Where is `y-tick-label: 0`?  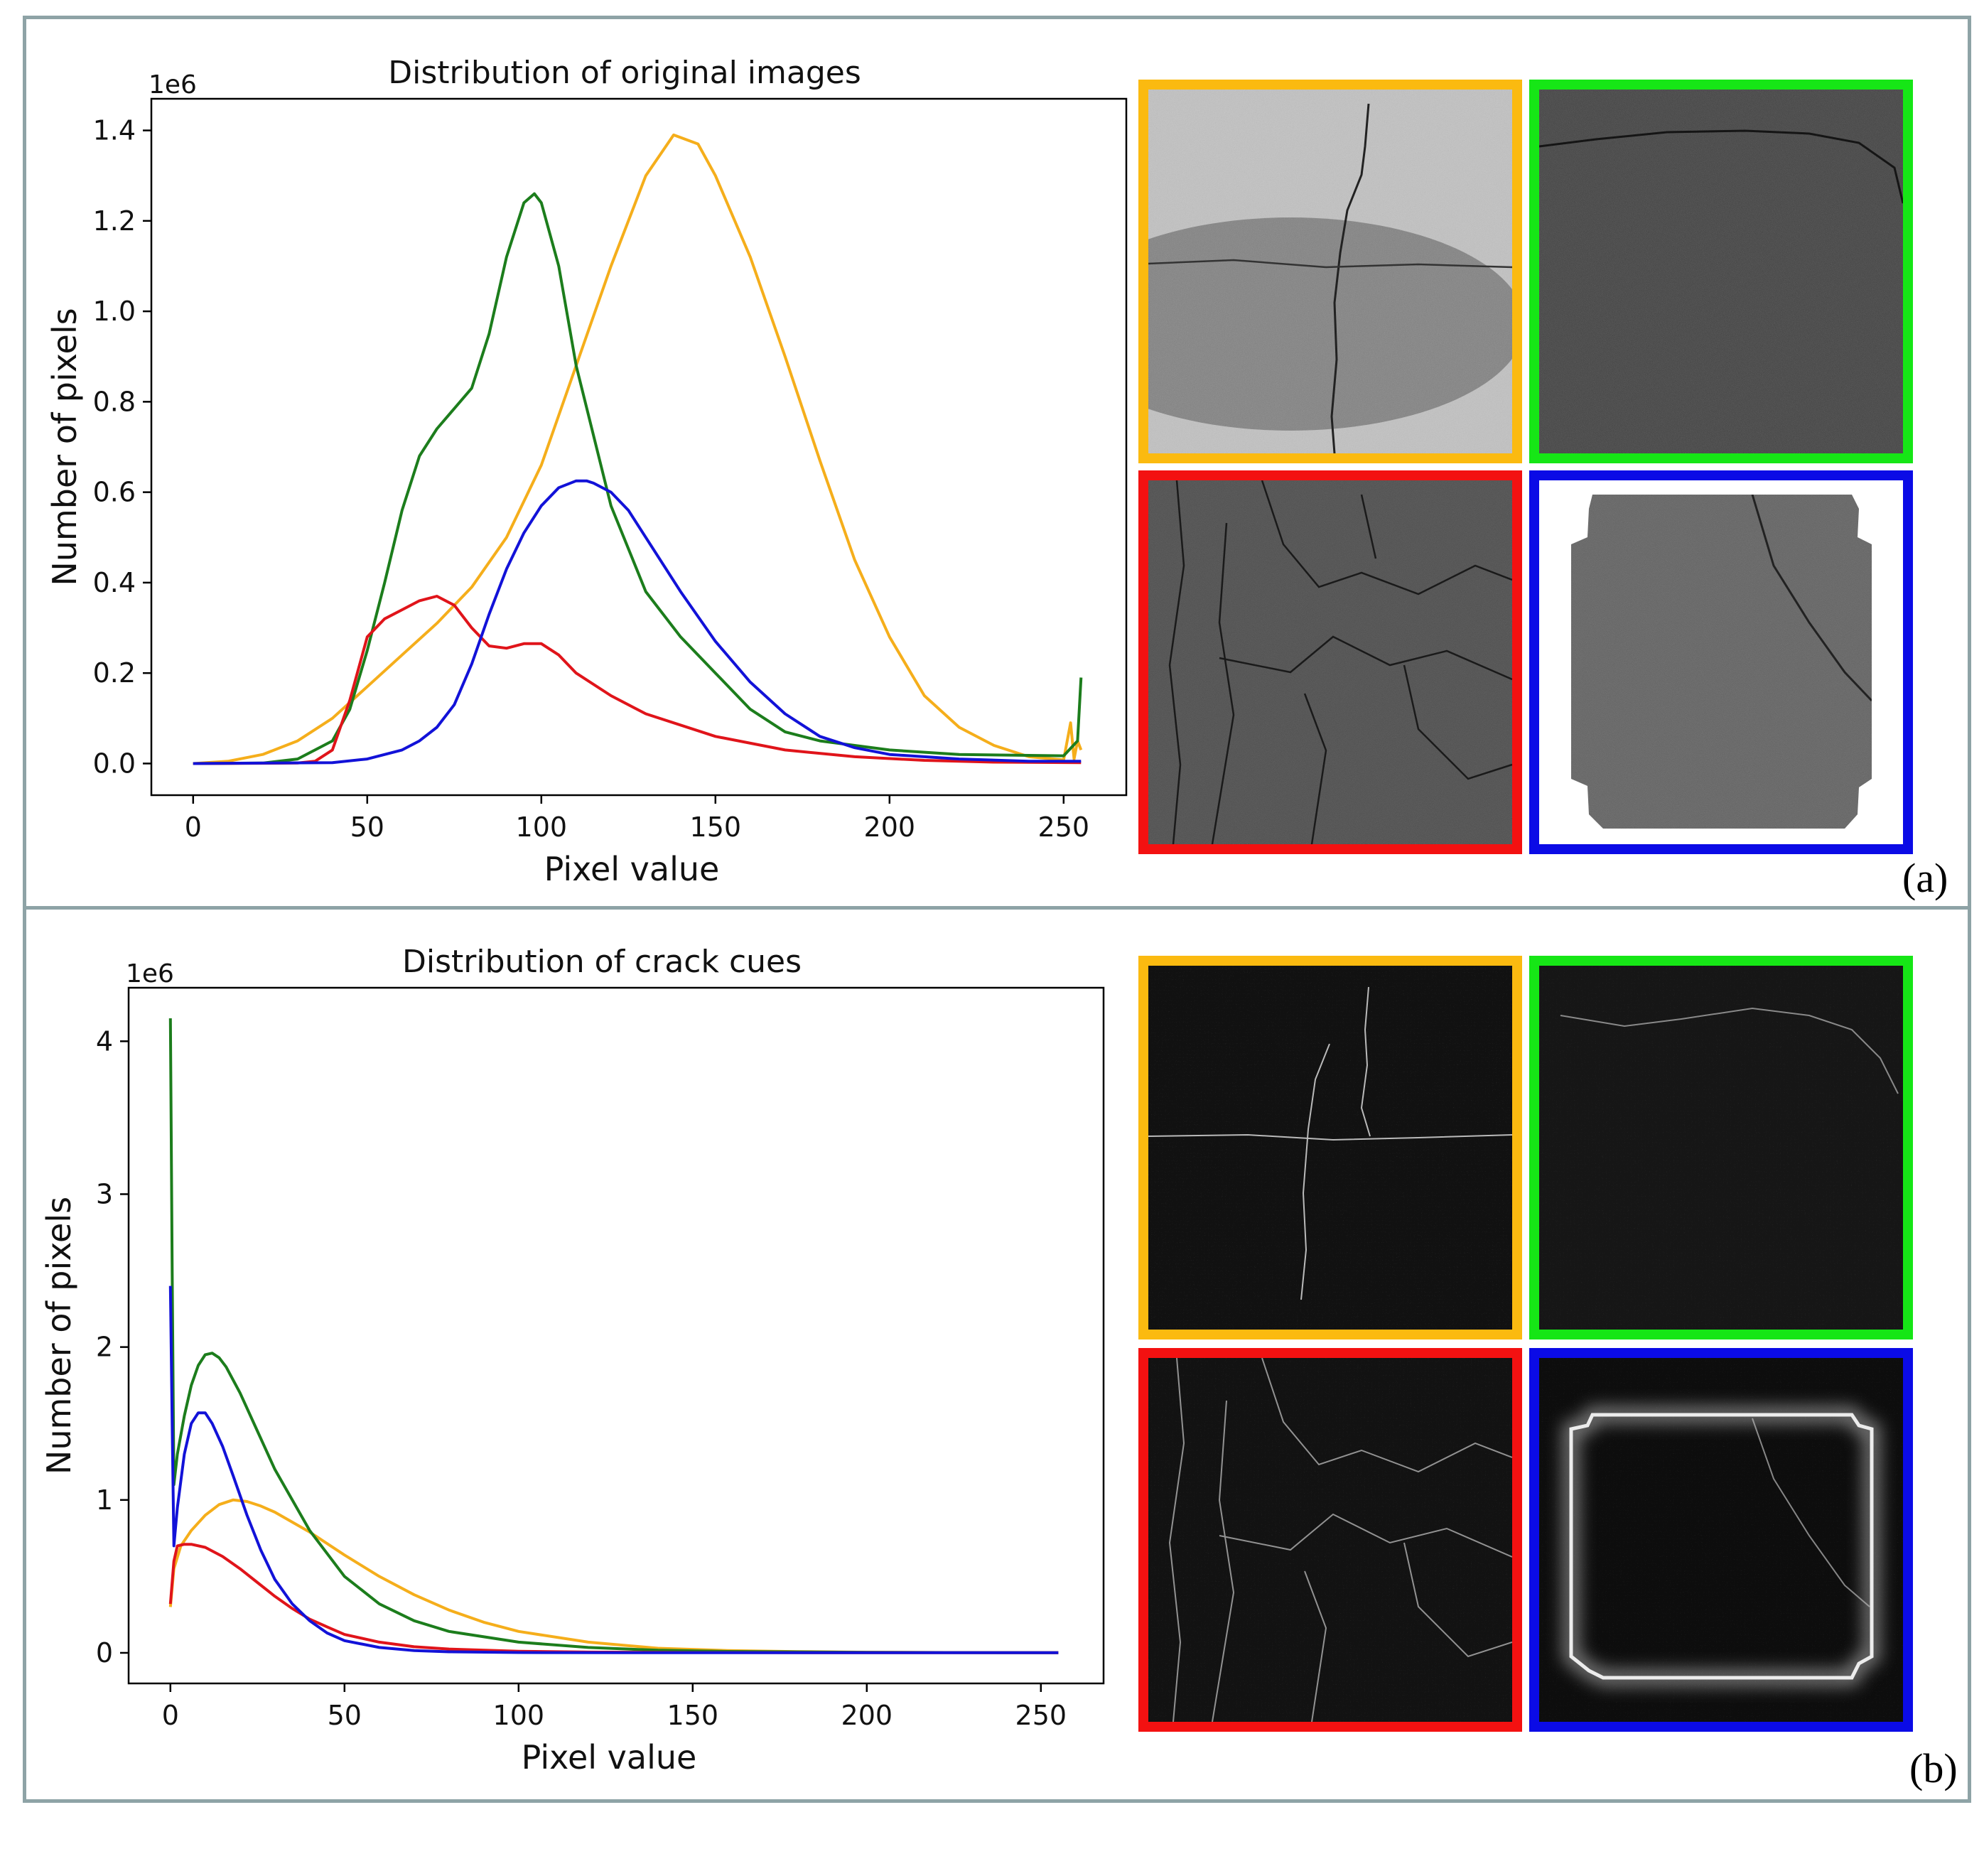
y-tick-label: 0 is located at coordinates (104, 1653).